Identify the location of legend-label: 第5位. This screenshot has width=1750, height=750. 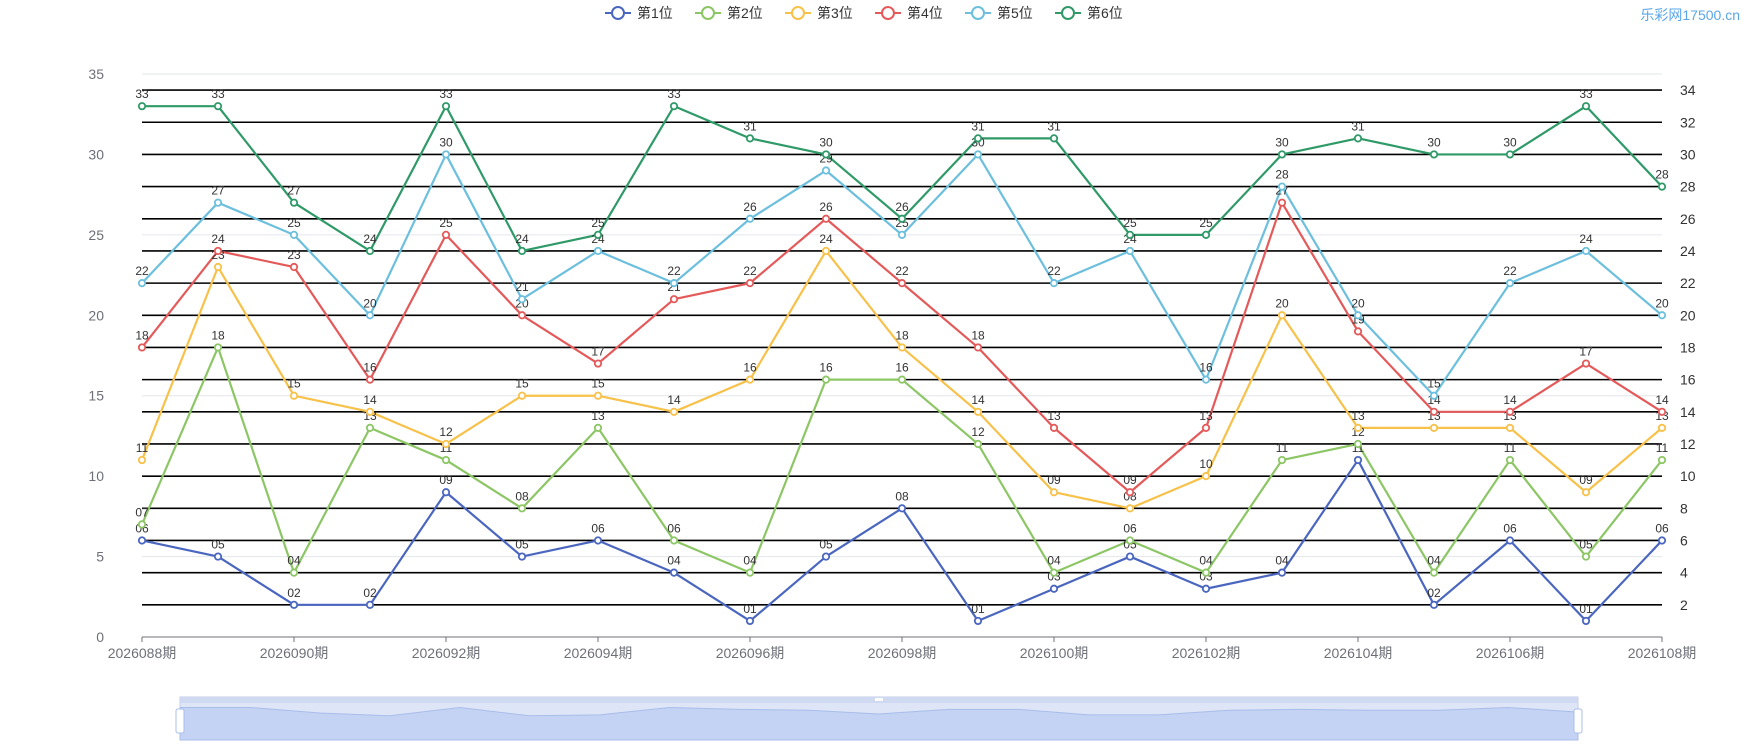
(1015, 13).